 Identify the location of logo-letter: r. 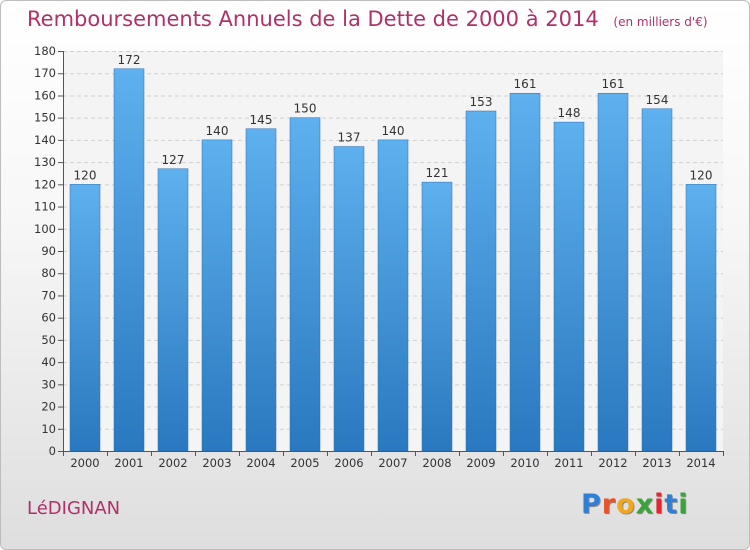
(609, 504).